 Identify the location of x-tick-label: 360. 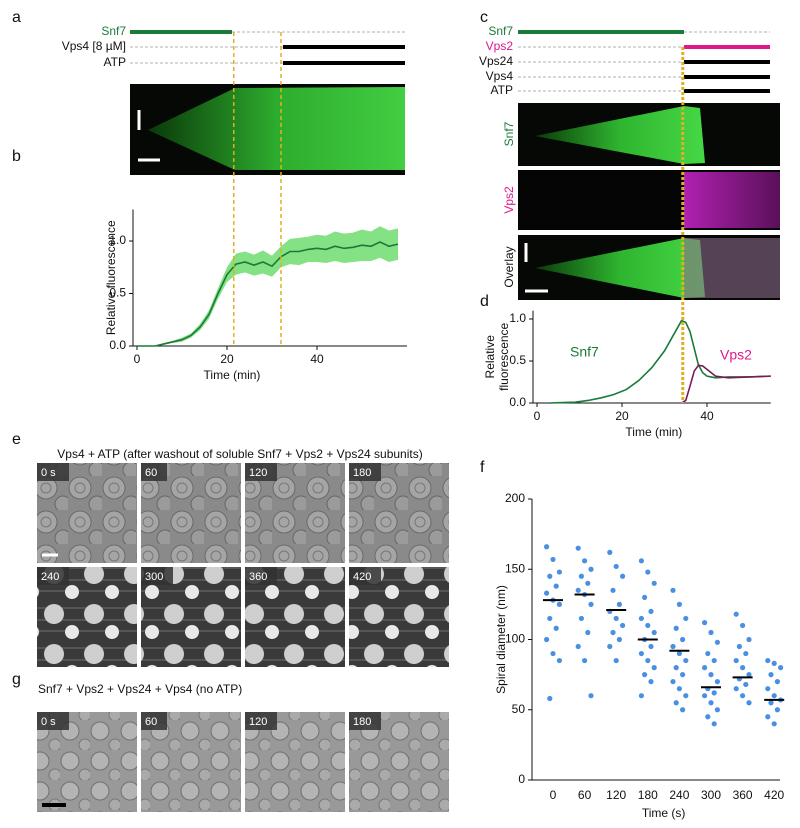
(743, 795).